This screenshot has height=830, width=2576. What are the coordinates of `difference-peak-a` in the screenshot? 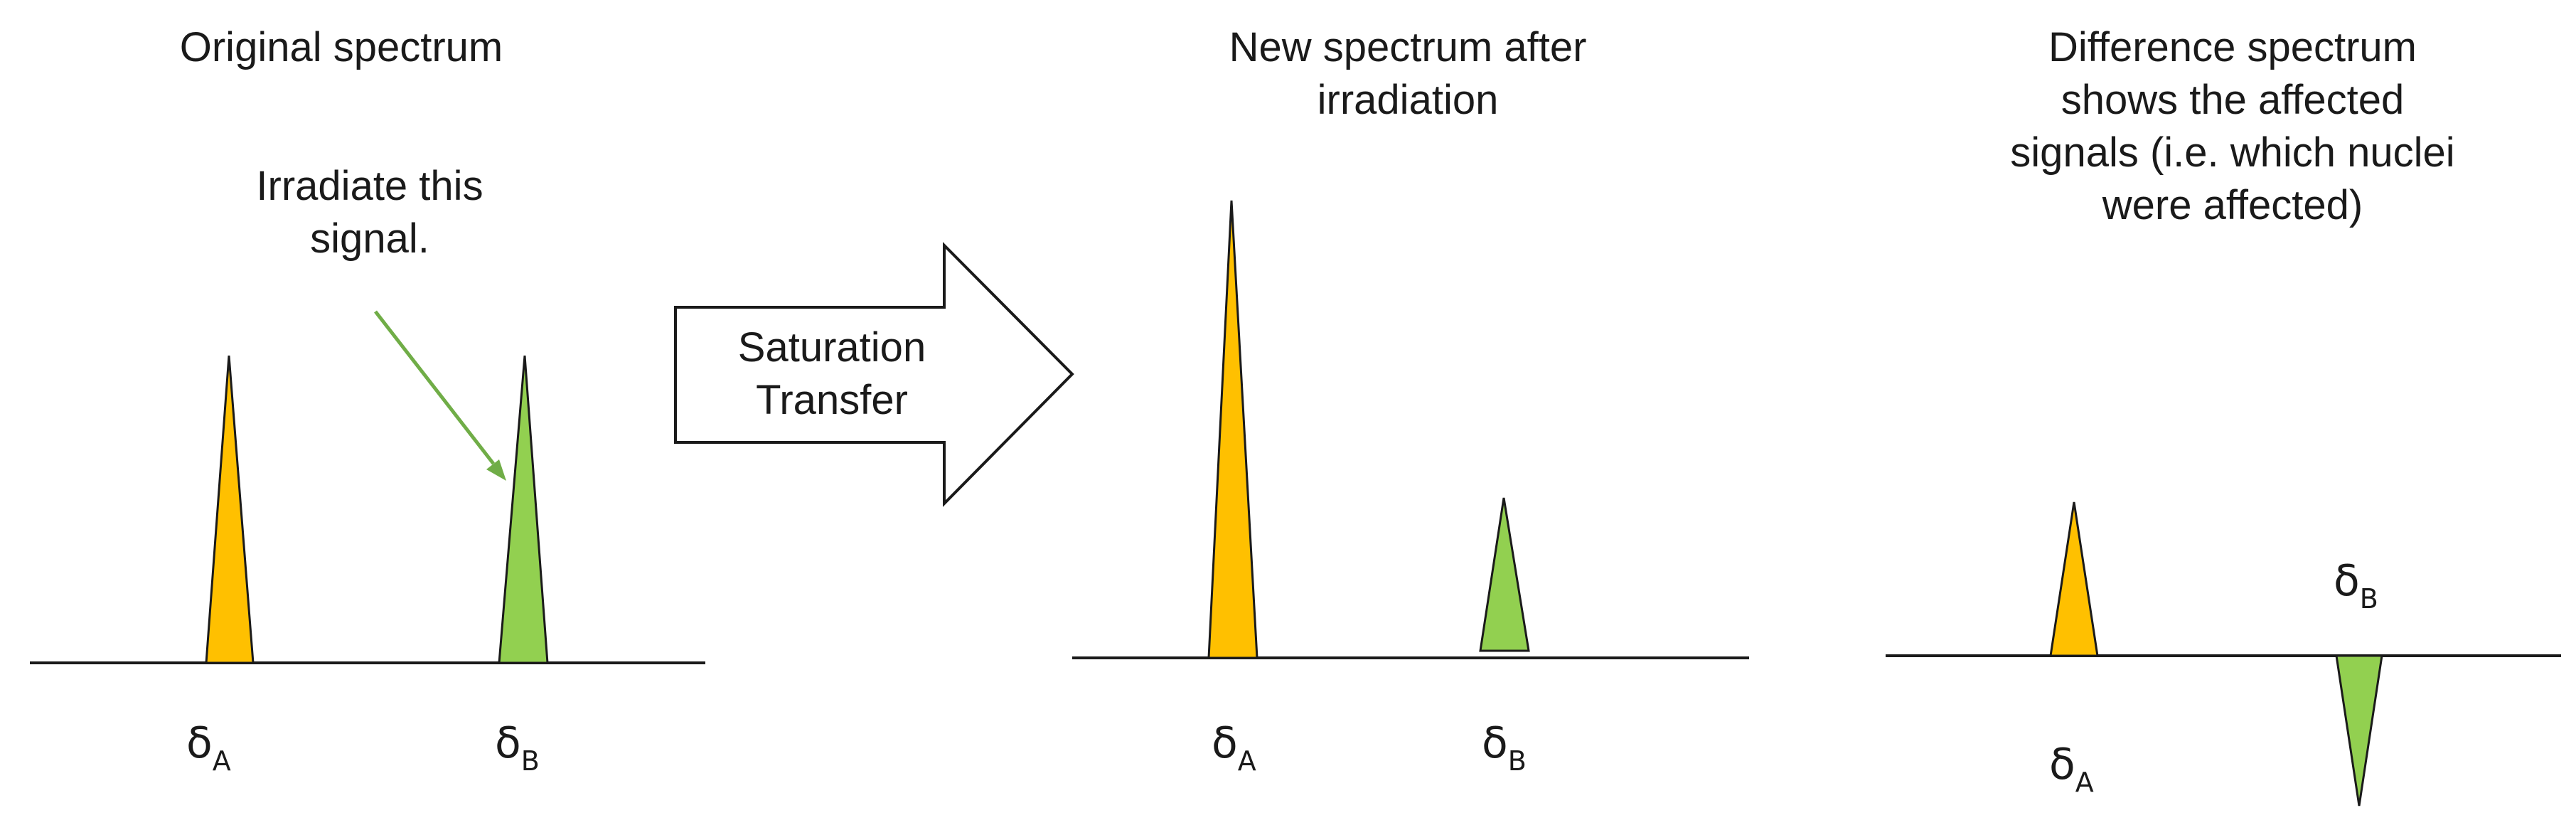 It's located at (2074, 579).